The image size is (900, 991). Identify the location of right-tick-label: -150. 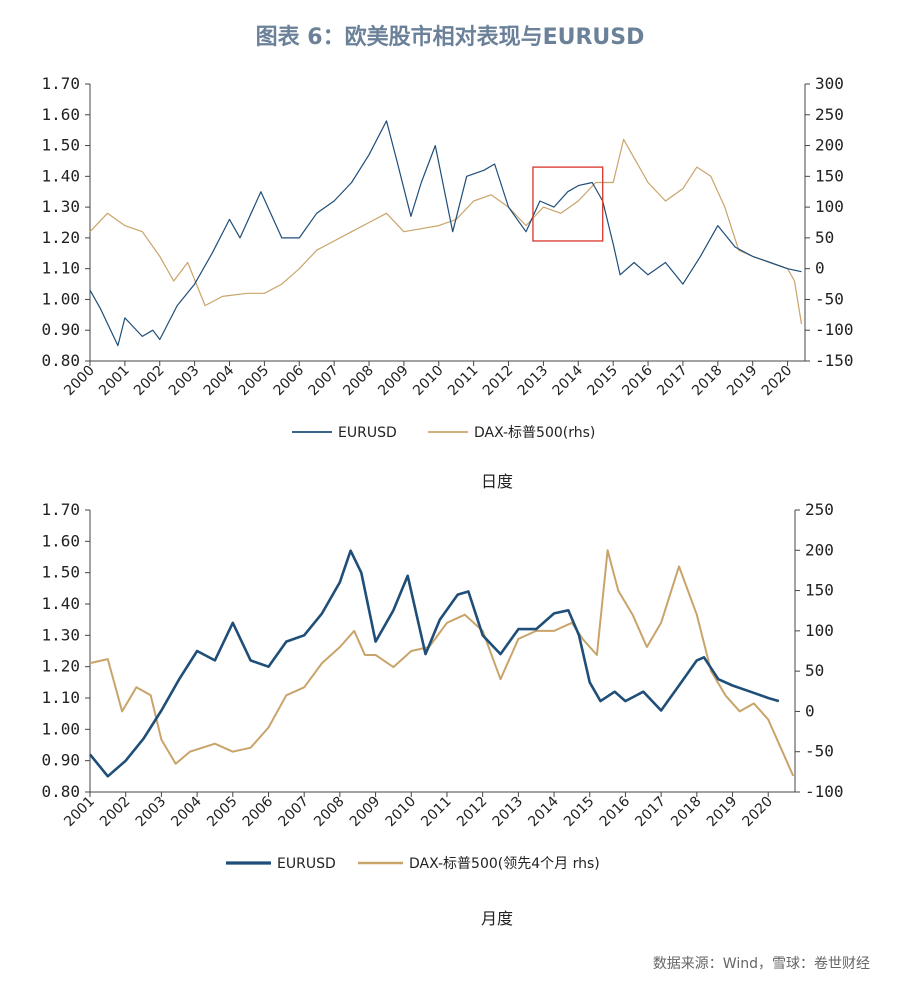
(834, 360).